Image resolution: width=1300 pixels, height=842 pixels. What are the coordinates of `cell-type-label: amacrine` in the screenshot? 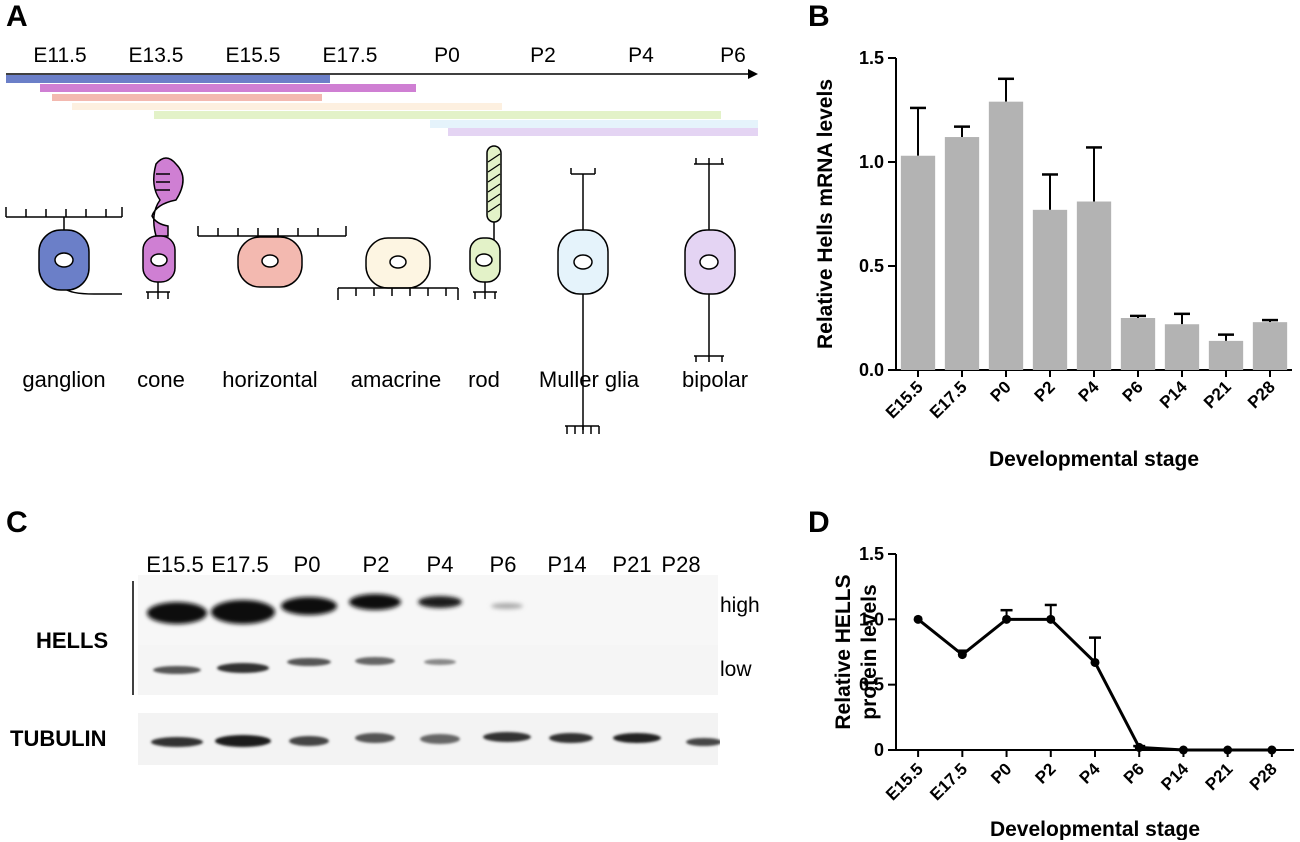 It's located at (396, 379).